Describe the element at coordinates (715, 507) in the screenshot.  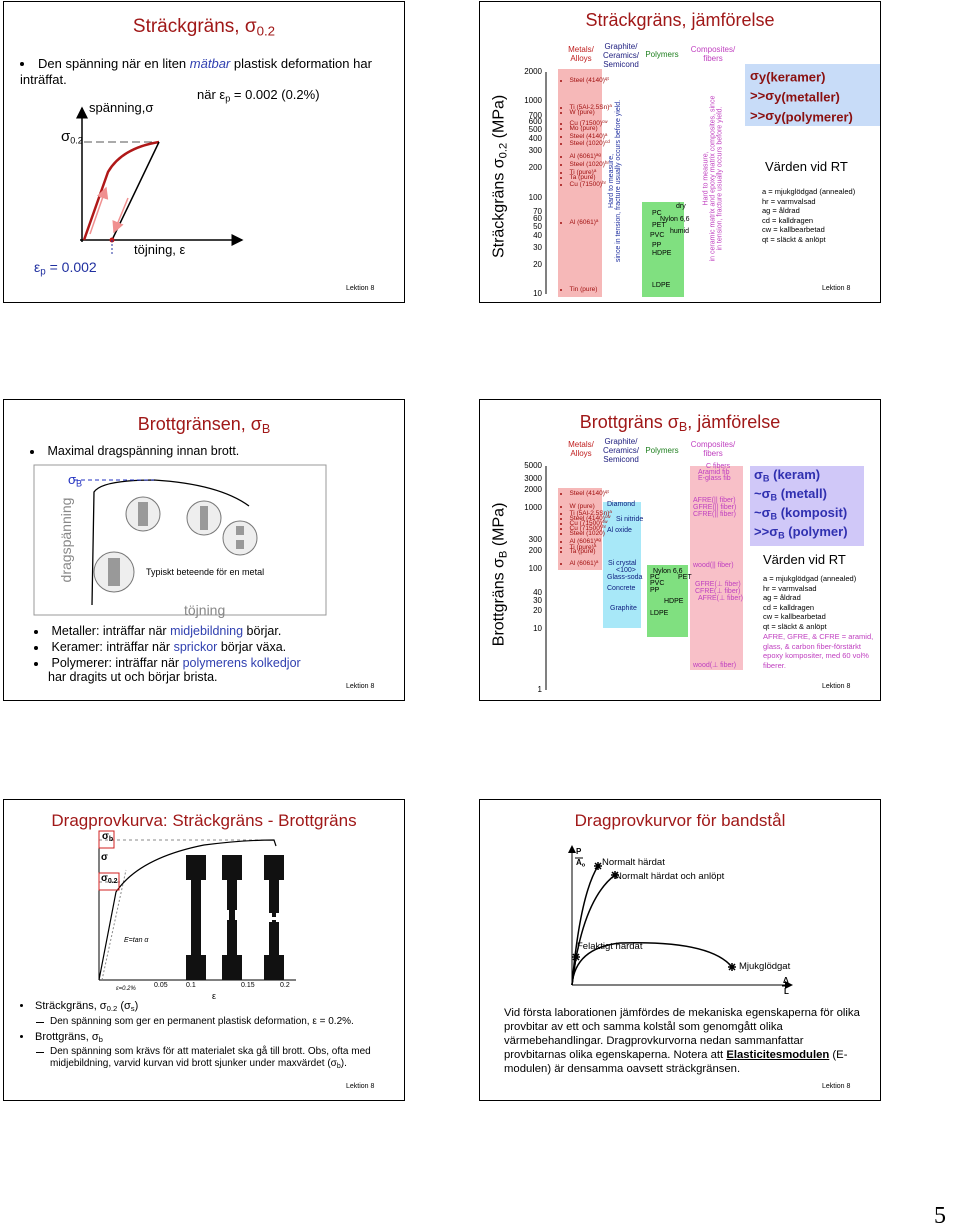
I see `composite-label: GFRE(|| fiber)` at that location.